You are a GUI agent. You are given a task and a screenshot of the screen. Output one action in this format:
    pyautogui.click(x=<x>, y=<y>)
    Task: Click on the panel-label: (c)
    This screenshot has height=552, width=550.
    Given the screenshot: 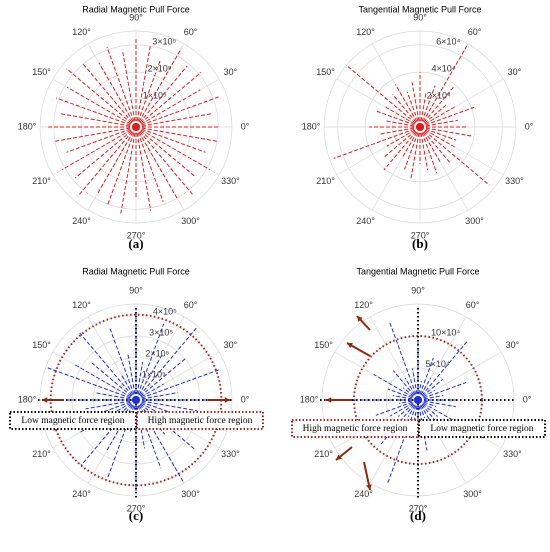 What is the action you would take?
    pyautogui.click(x=136, y=515)
    